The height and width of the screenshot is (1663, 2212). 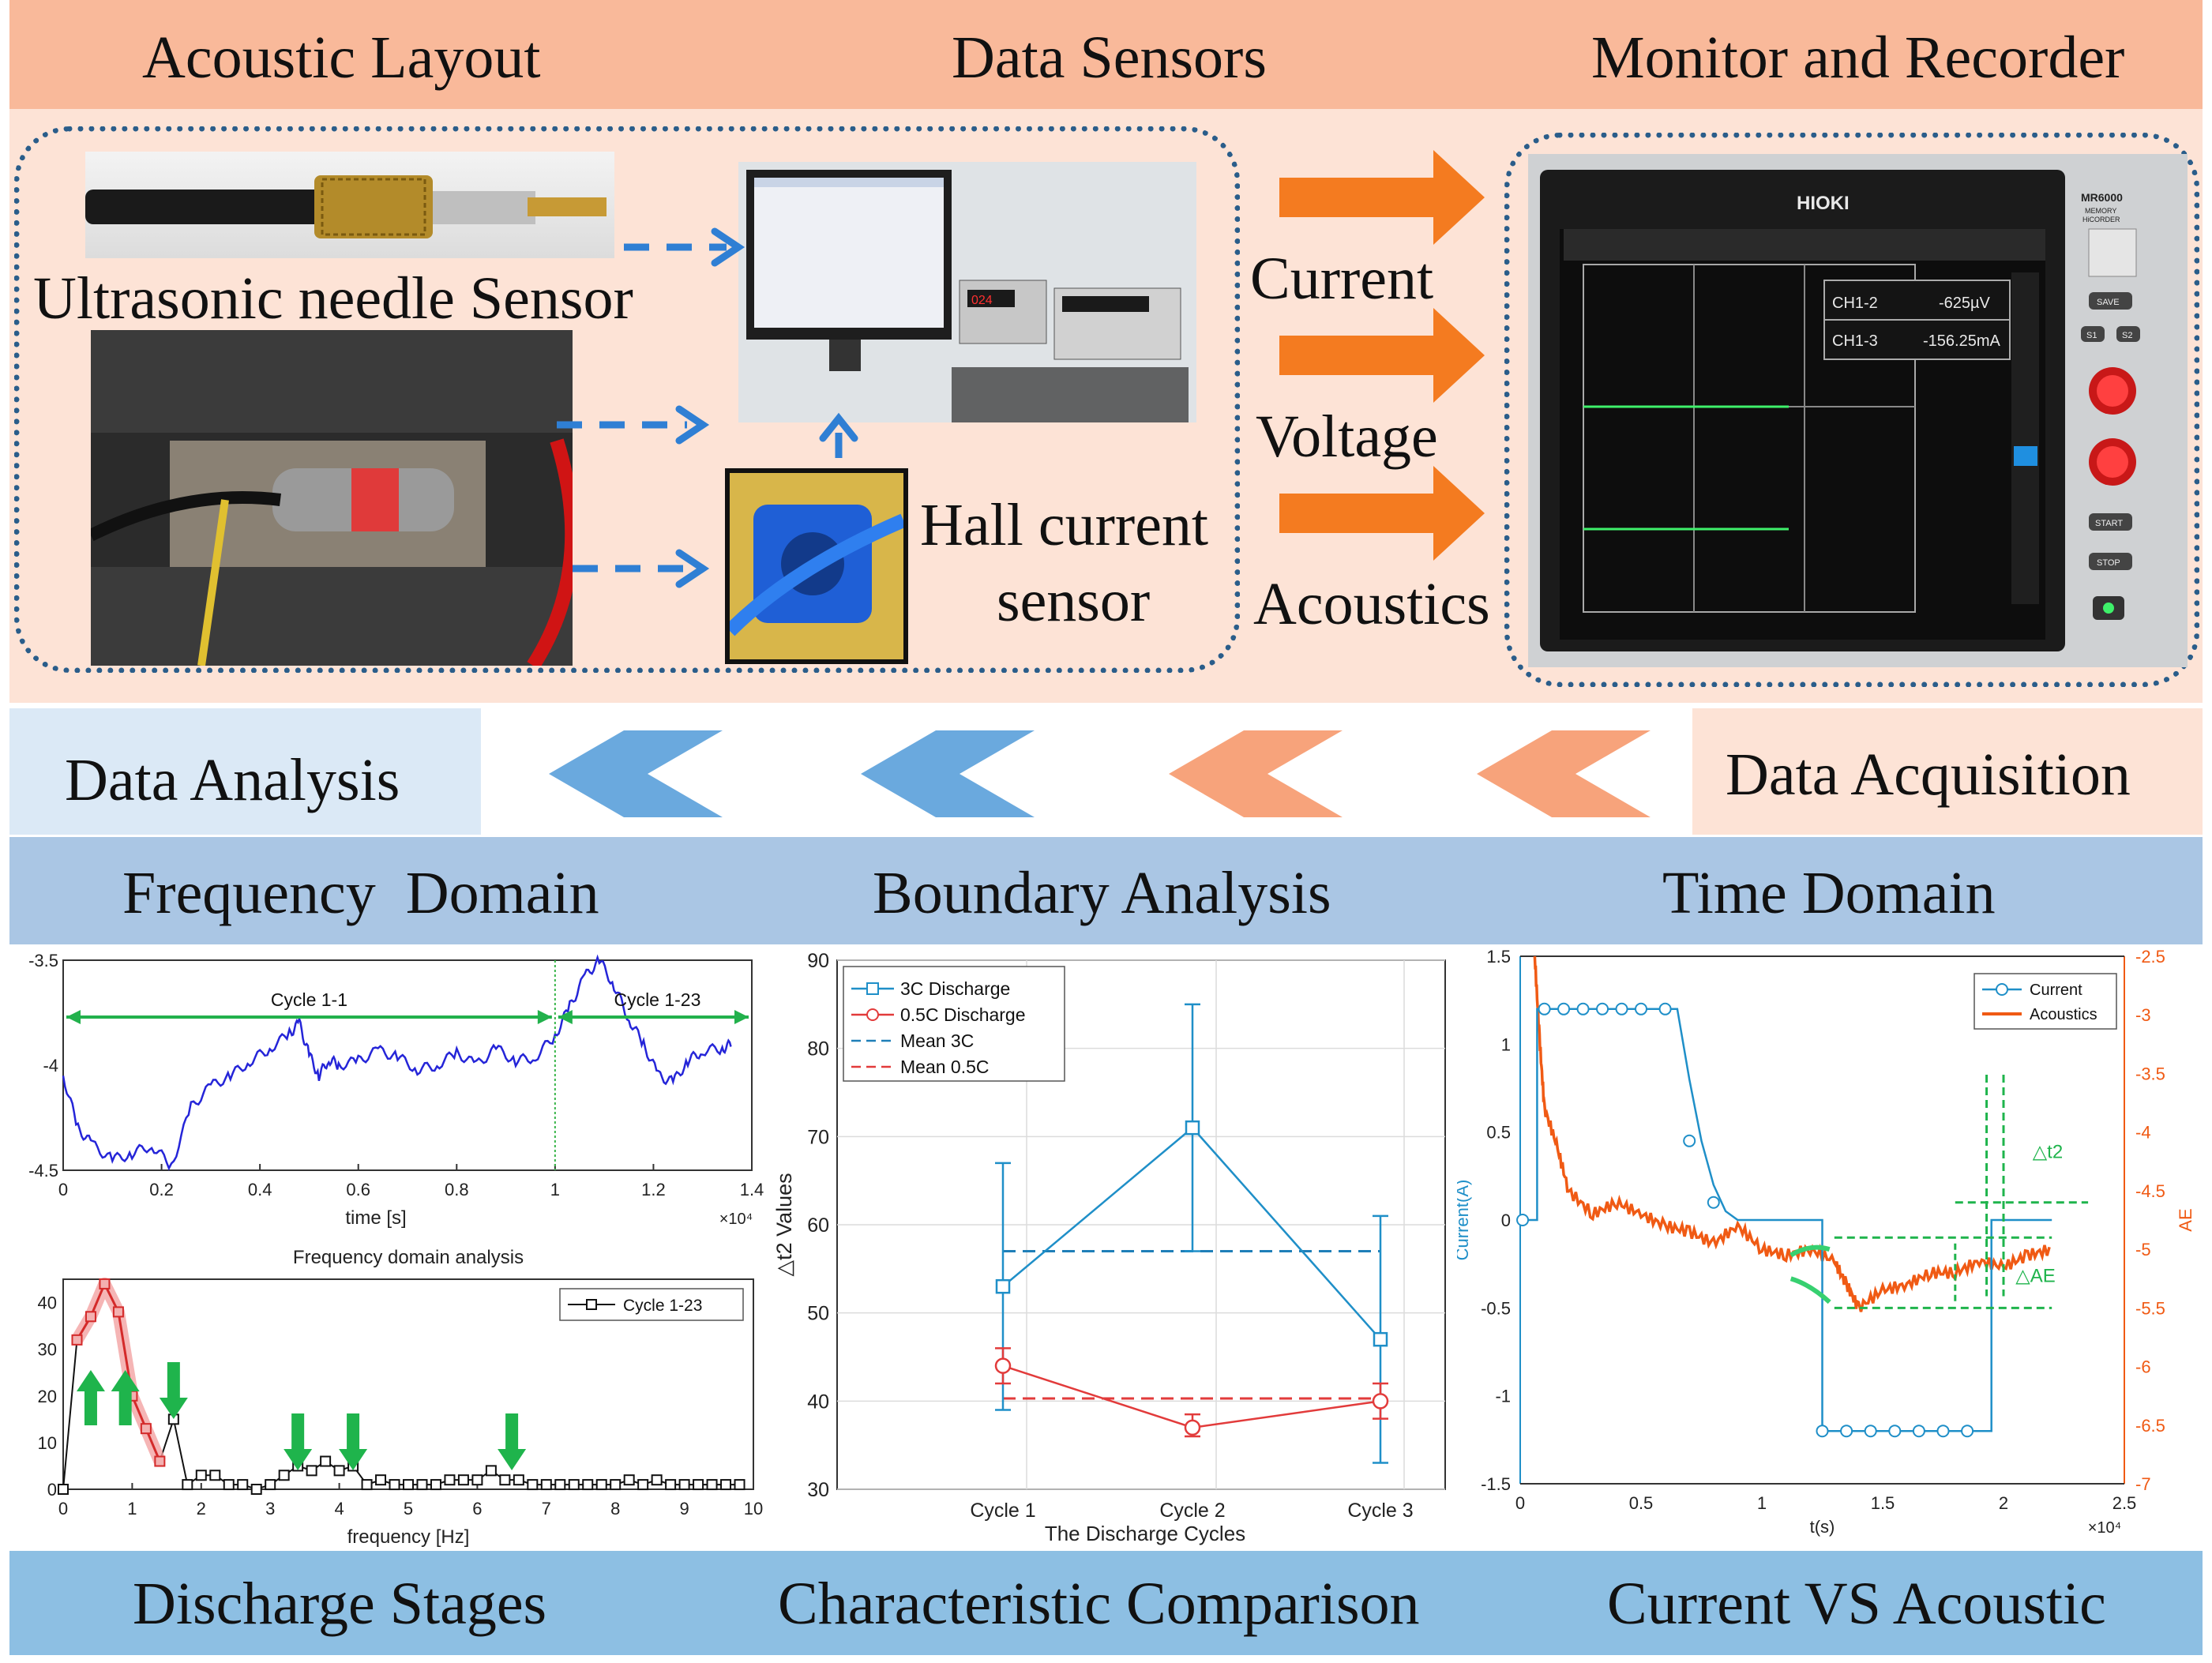 What do you see at coordinates (1928, 774) in the screenshot?
I see `flow-data-acquisition: Data Acquisition` at bounding box center [1928, 774].